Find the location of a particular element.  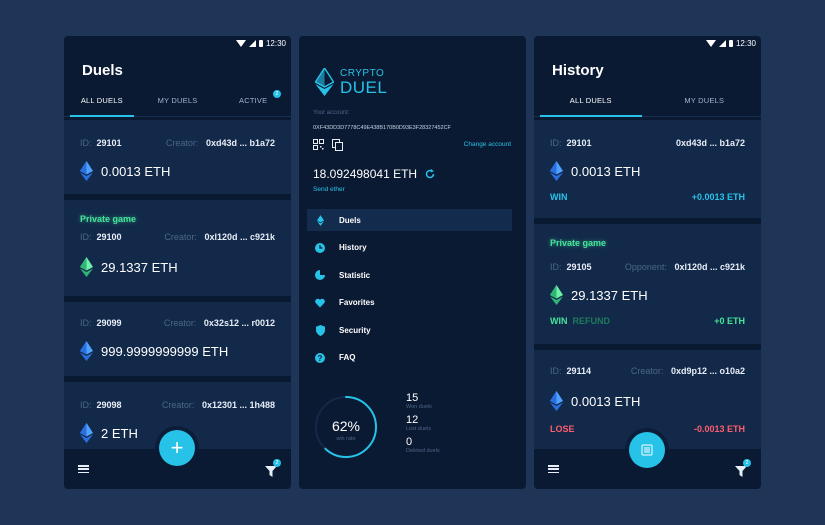

win-rate-ring is located at coordinates (346, 427).